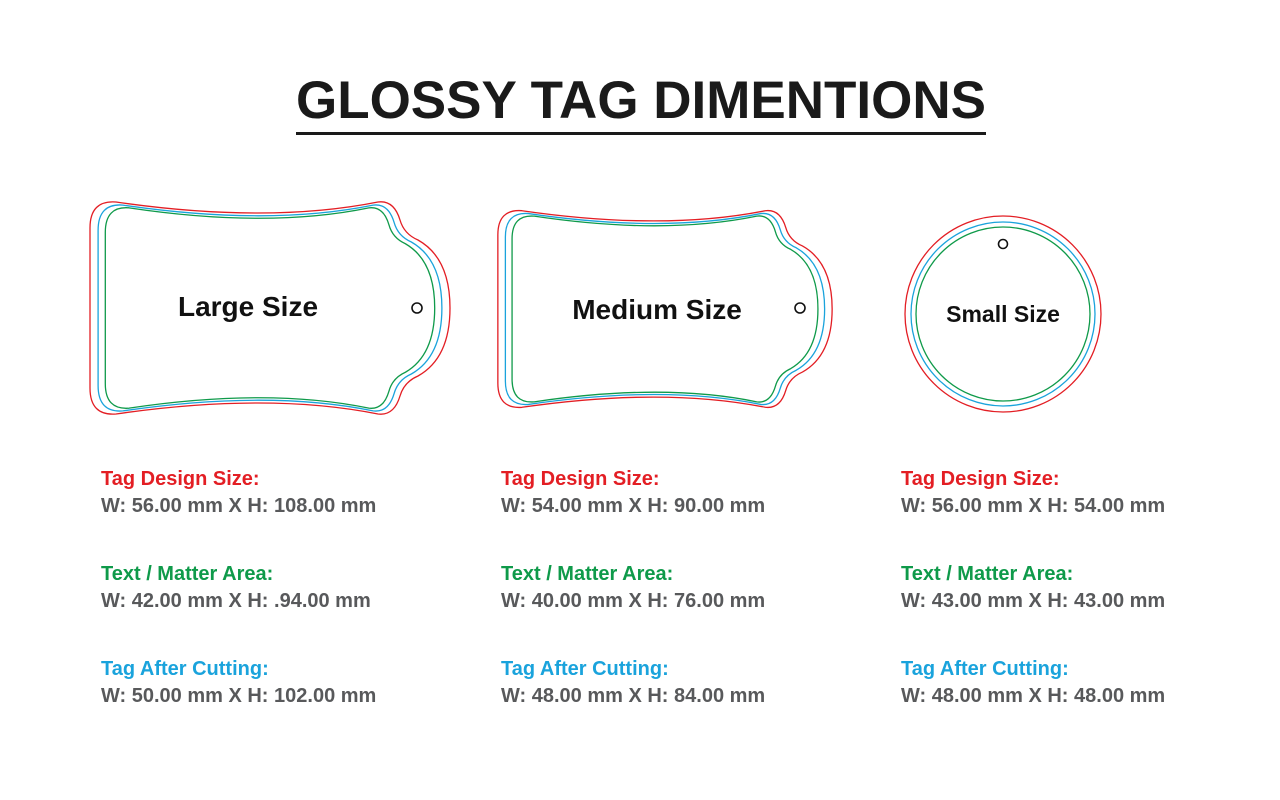 Image resolution: width=1280 pixels, height=800 pixels. I want to click on design-size-value: W: 54.00 mm X H: 90.00 mm, so click(633, 506).